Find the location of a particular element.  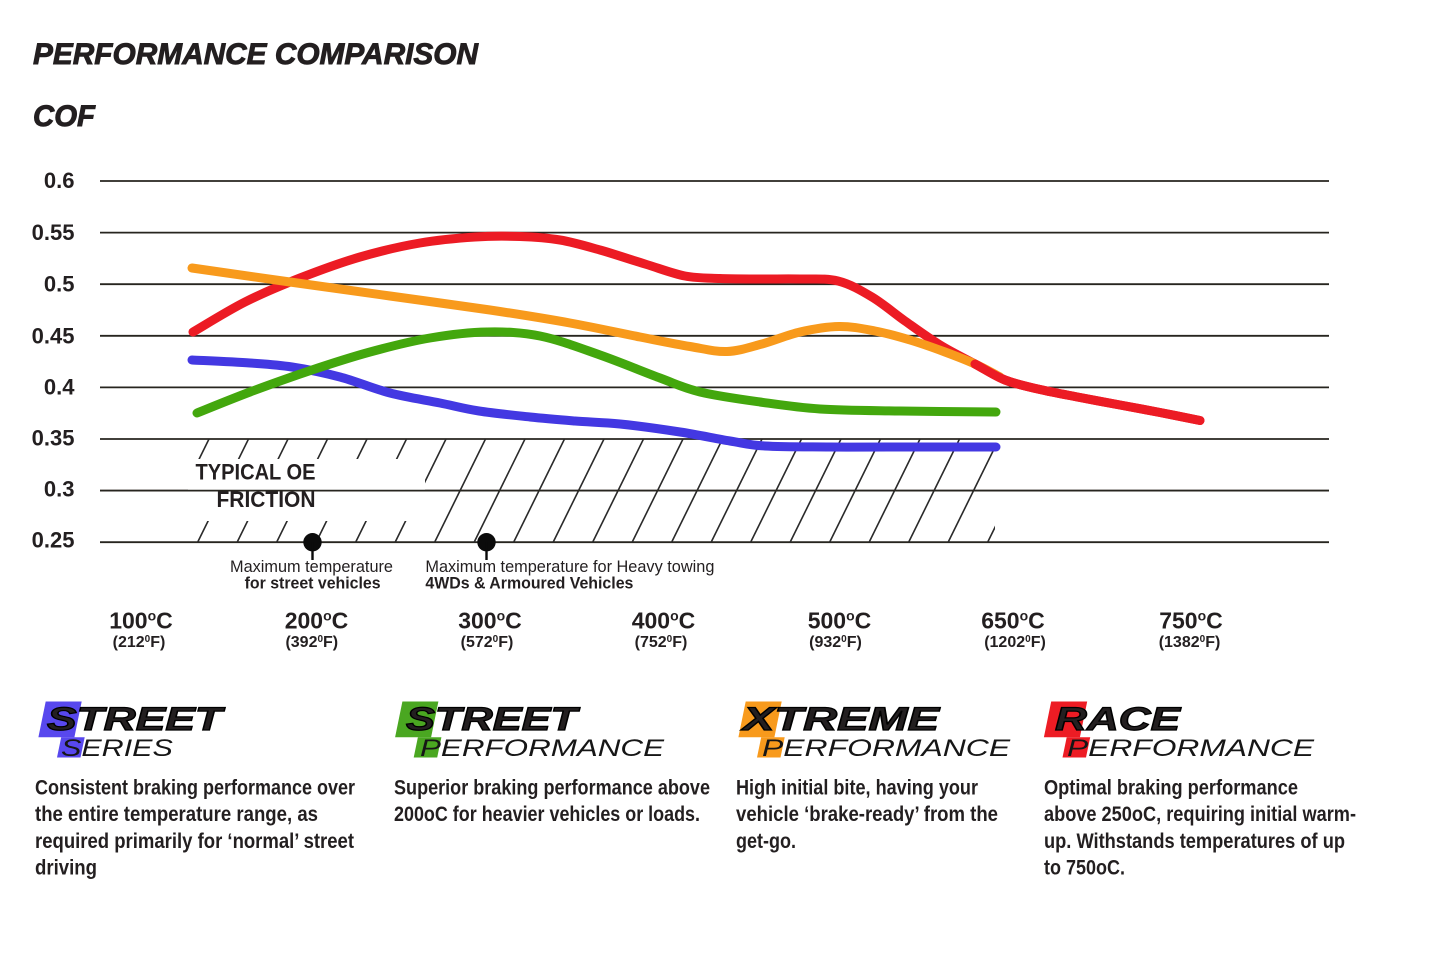

svg-text: driving is located at coordinates (66, 868).